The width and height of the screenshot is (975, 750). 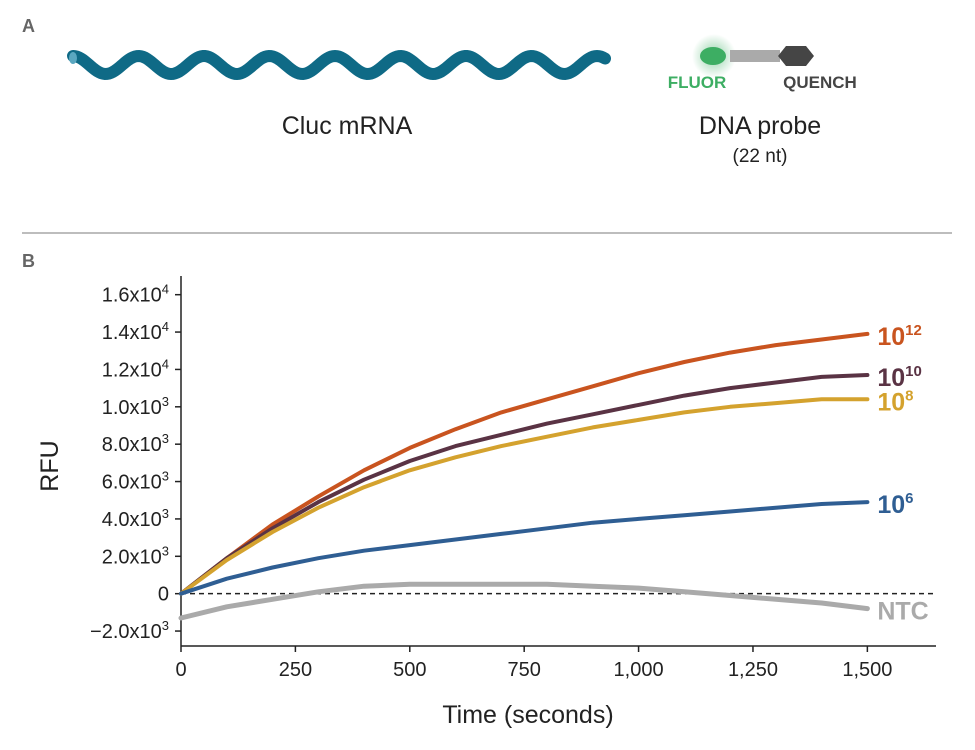 I want to click on series-label-e10: 1010, so click(x=899, y=377).